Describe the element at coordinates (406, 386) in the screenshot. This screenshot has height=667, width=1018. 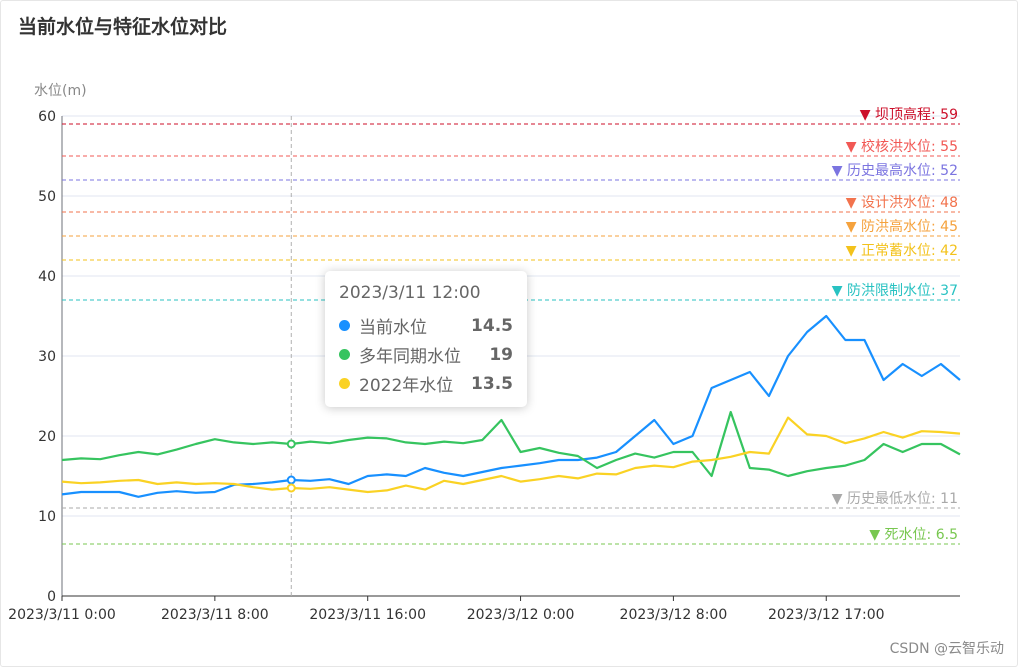
I see `tooltip-series-name: 2022年水位` at that location.